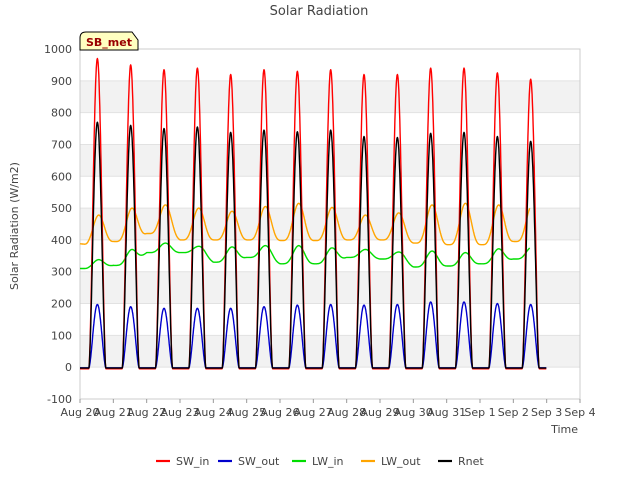 The image size is (640, 480). What do you see at coordinates (259, 461) in the screenshot?
I see `legend-label: SW_out` at bounding box center [259, 461].